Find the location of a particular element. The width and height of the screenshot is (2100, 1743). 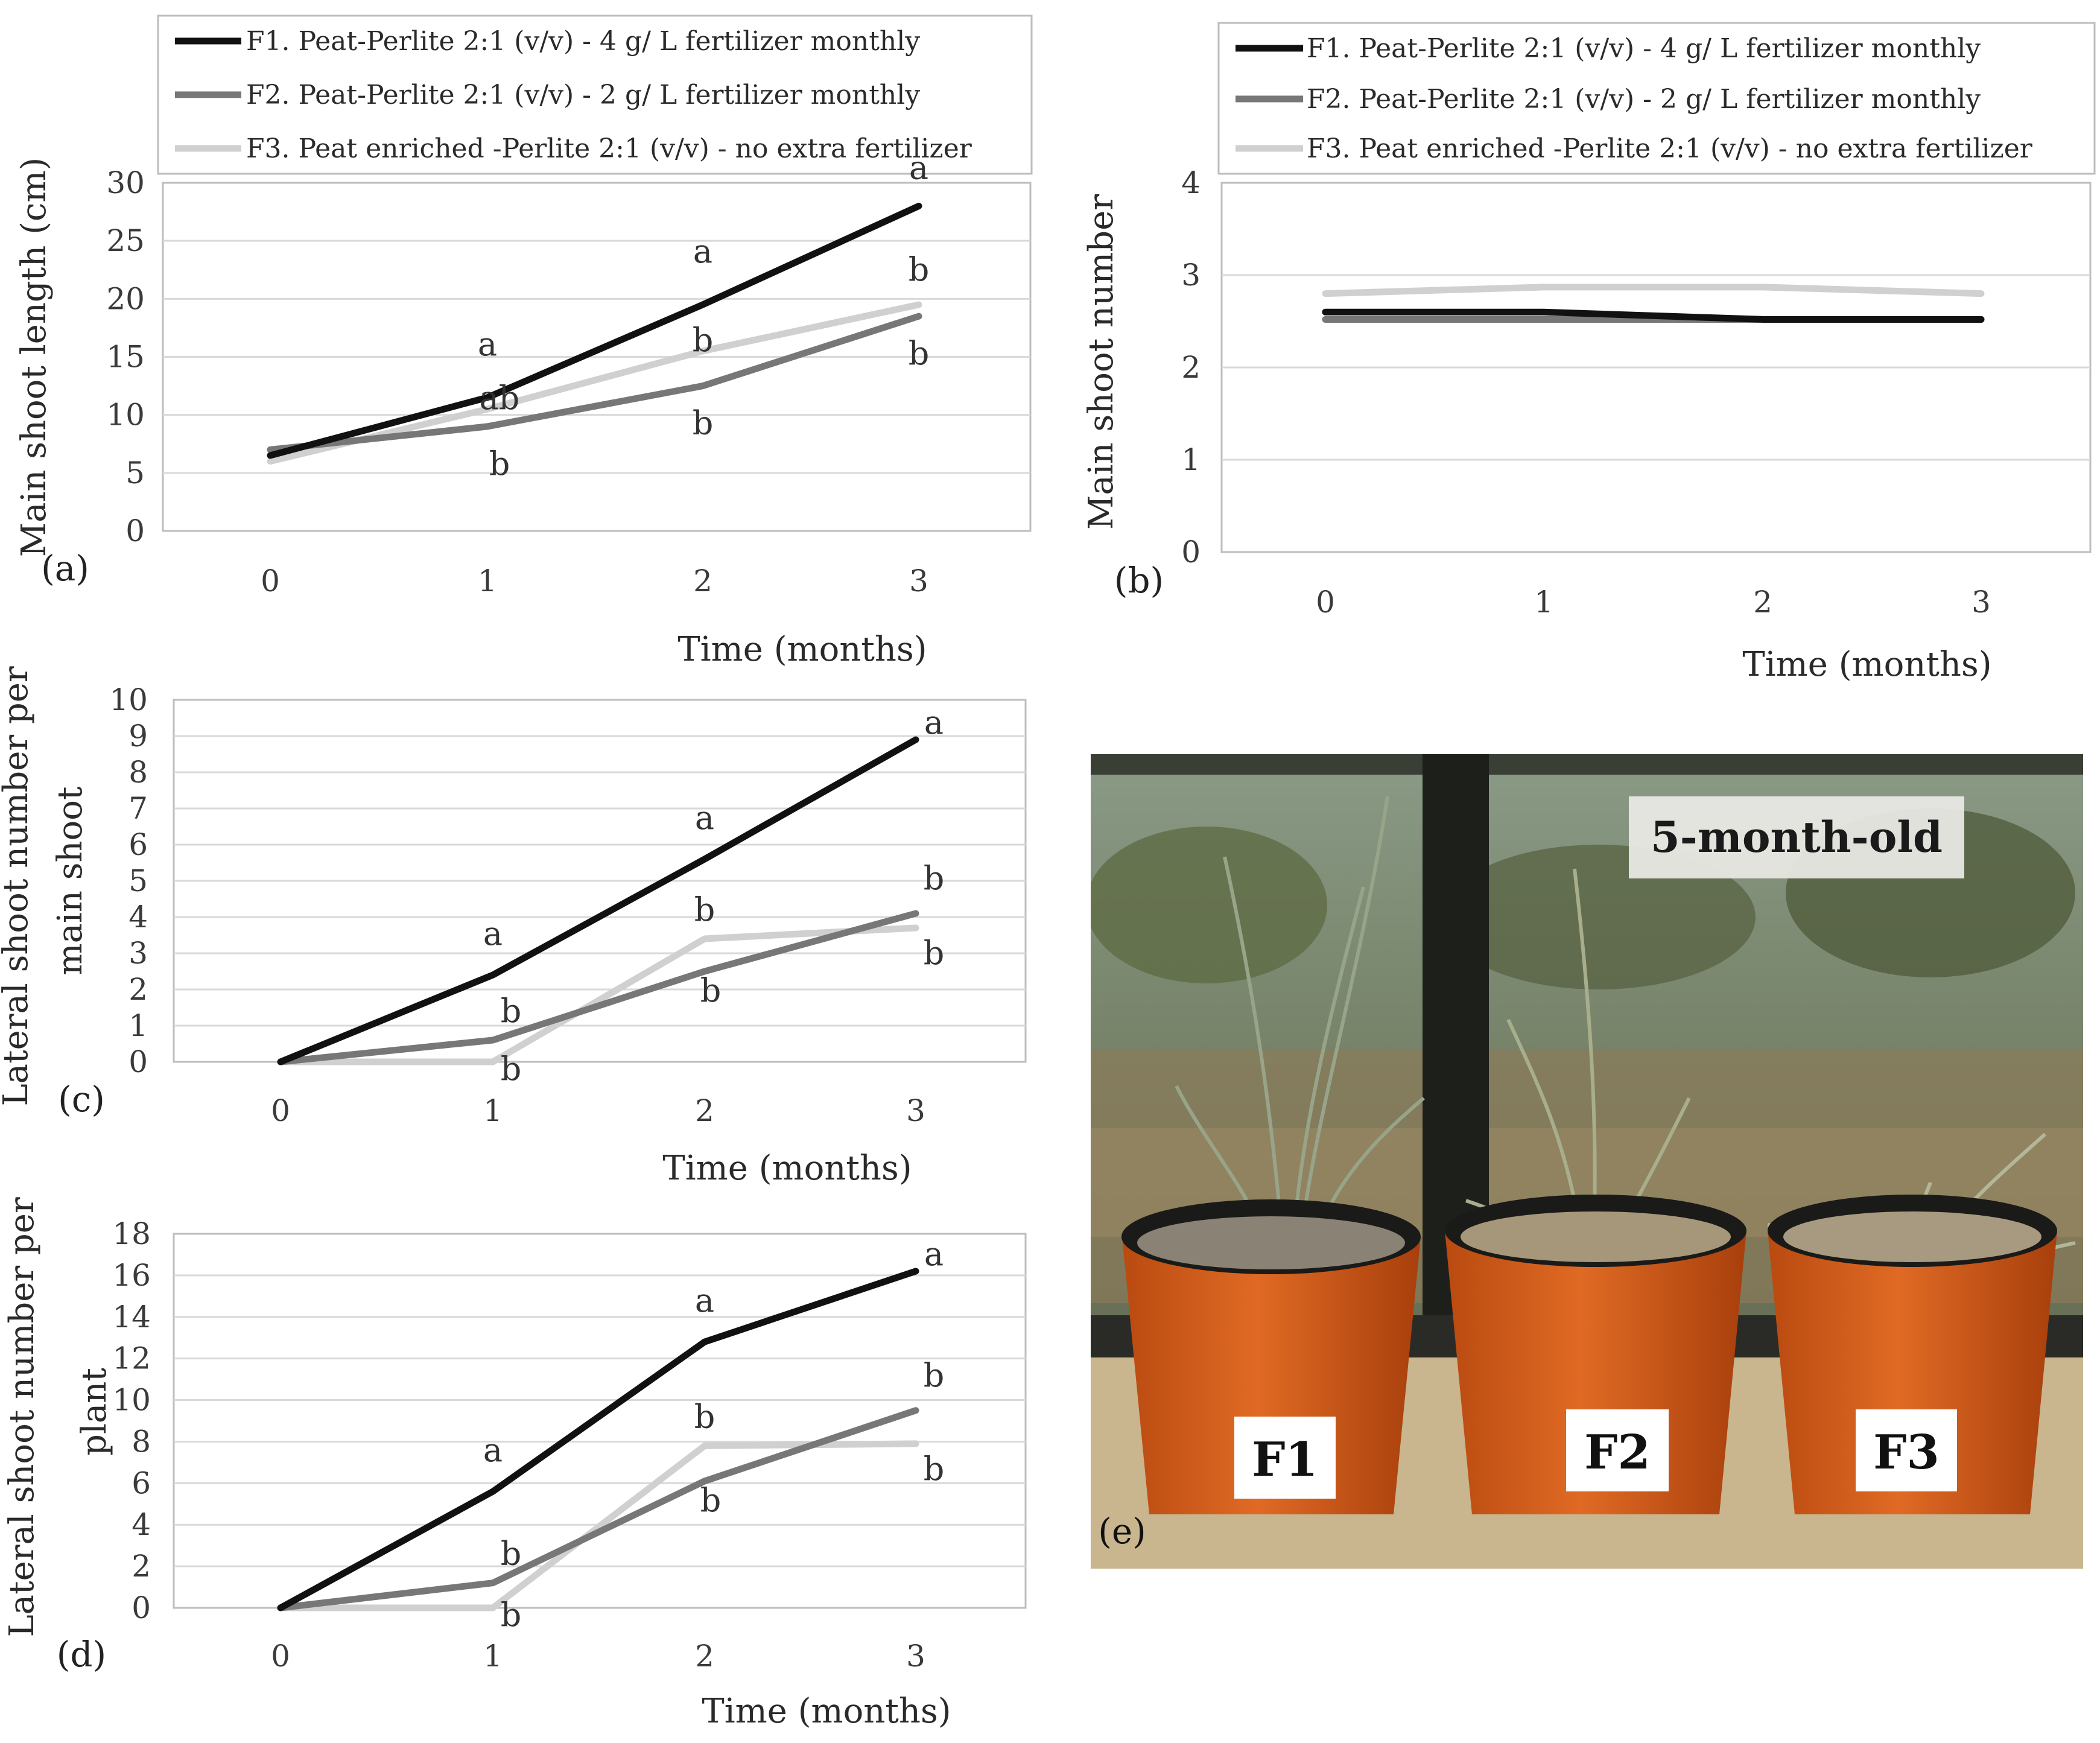

y-axis-label: Main shoot length (cm) is located at coordinates (34, 357).